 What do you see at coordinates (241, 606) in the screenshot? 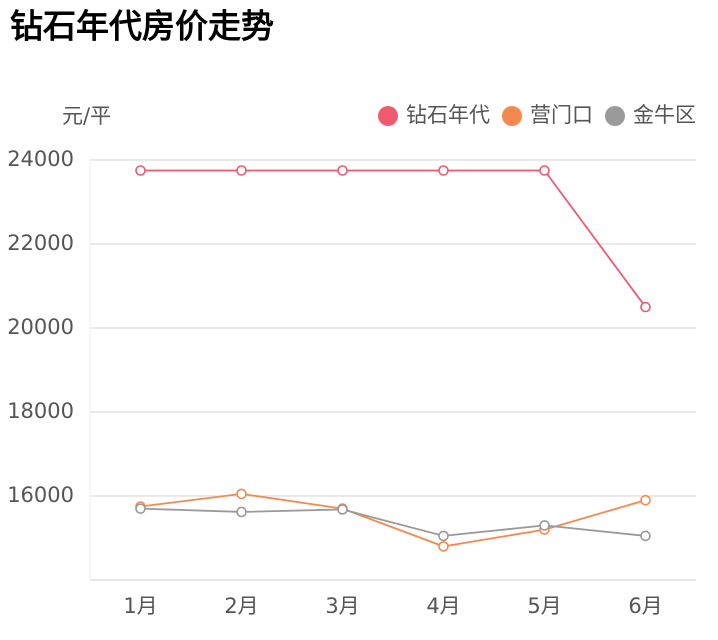
I see `x-tick-label: 2月` at bounding box center [241, 606].